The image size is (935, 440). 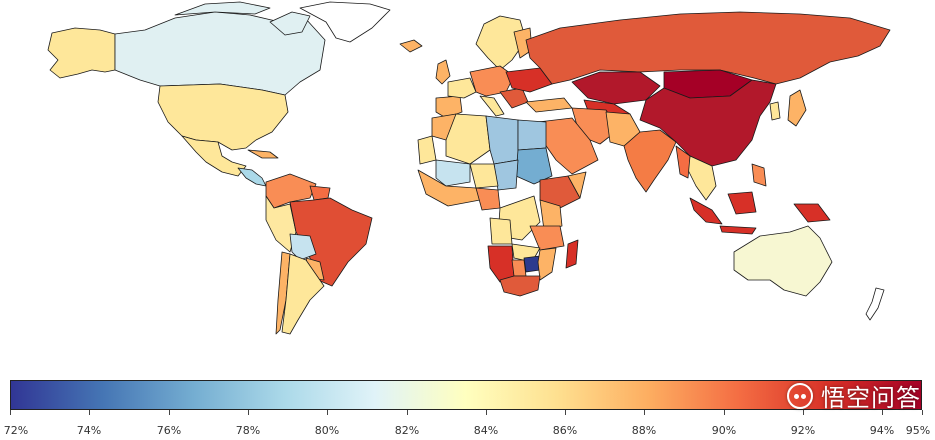 What do you see at coordinates (501, 231) in the screenshot?
I see `region-angola` at bounding box center [501, 231].